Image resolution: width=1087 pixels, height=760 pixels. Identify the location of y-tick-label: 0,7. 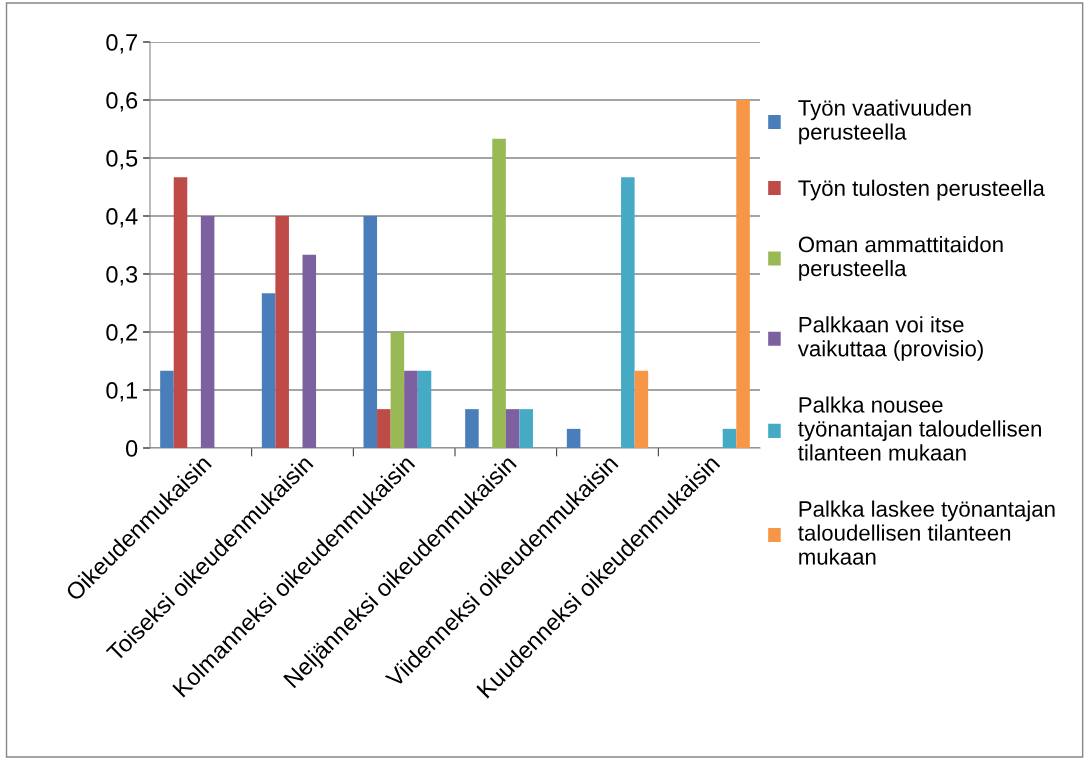
(122, 44).